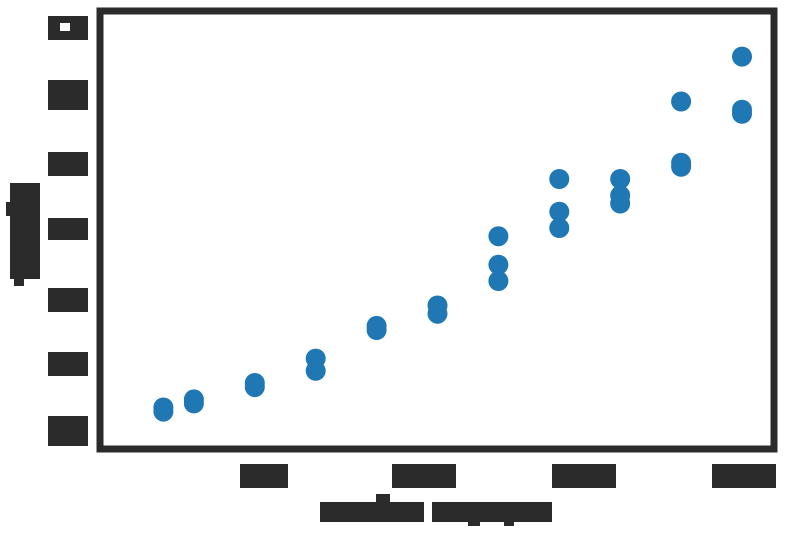 This screenshot has height=539, width=786. What do you see at coordinates (65, 27) in the screenshot?
I see `y-tick-block-gap` at bounding box center [65, 27].